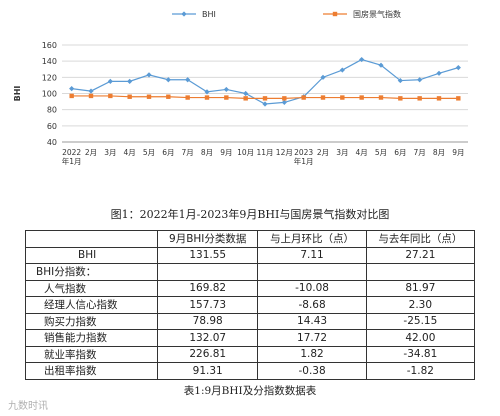 The image size is (500, 416). I want to click on x-tick-label: 7月, so click(420, 152).